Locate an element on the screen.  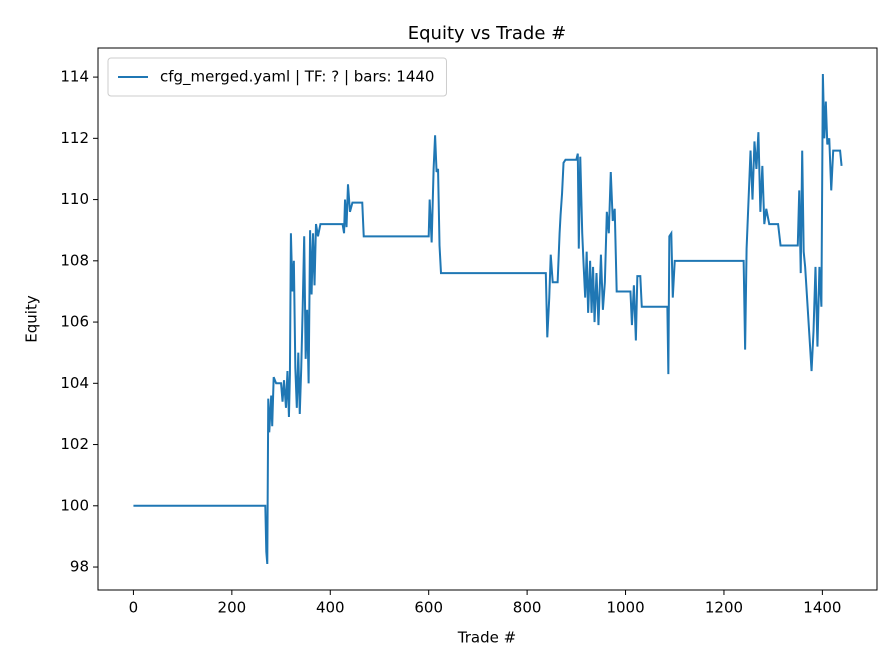
x-tick-label: 0 is located at coordinates (134, 608).